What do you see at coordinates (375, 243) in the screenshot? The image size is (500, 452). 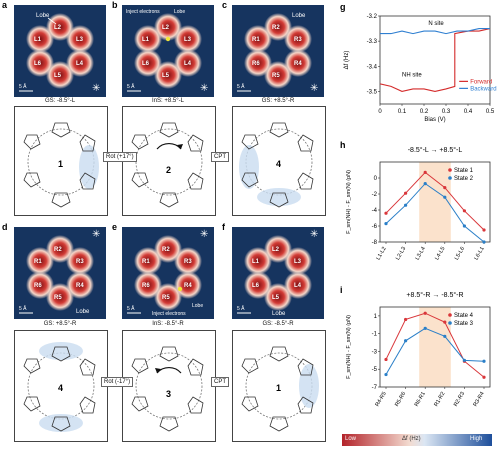 I see `y-tick-label: -8` at bounding box center [375, 243].